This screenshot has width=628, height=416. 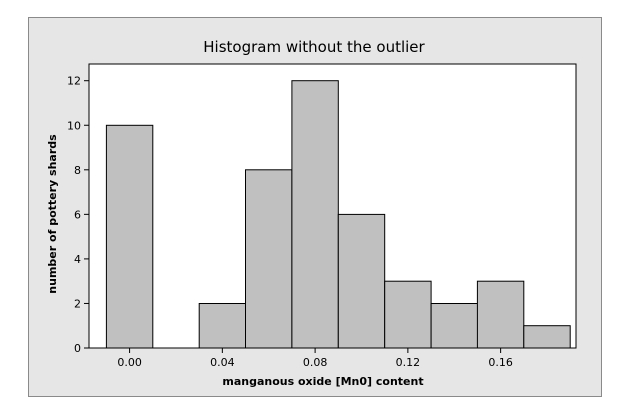 I want to click on x-tick-label: 0.00, so click(x=129, y=362).